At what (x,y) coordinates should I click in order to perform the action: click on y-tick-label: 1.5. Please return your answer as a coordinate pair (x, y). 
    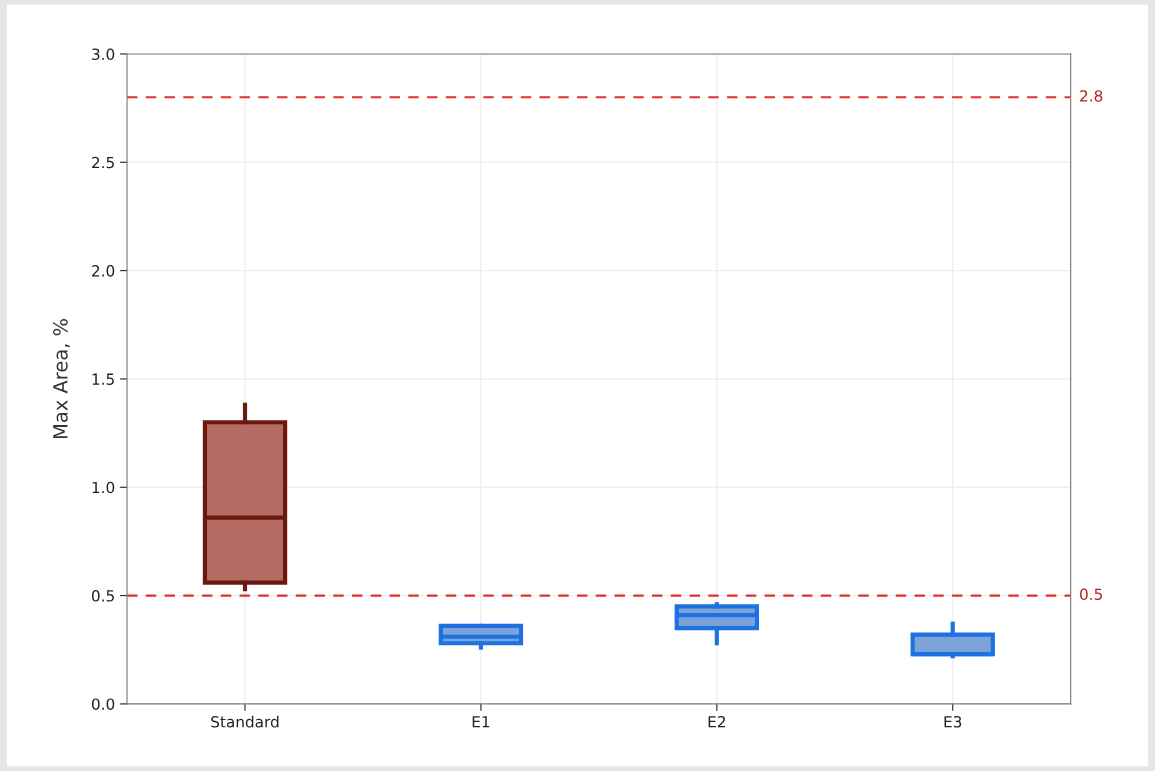
    Looking at the image, I should click on (103, 379).